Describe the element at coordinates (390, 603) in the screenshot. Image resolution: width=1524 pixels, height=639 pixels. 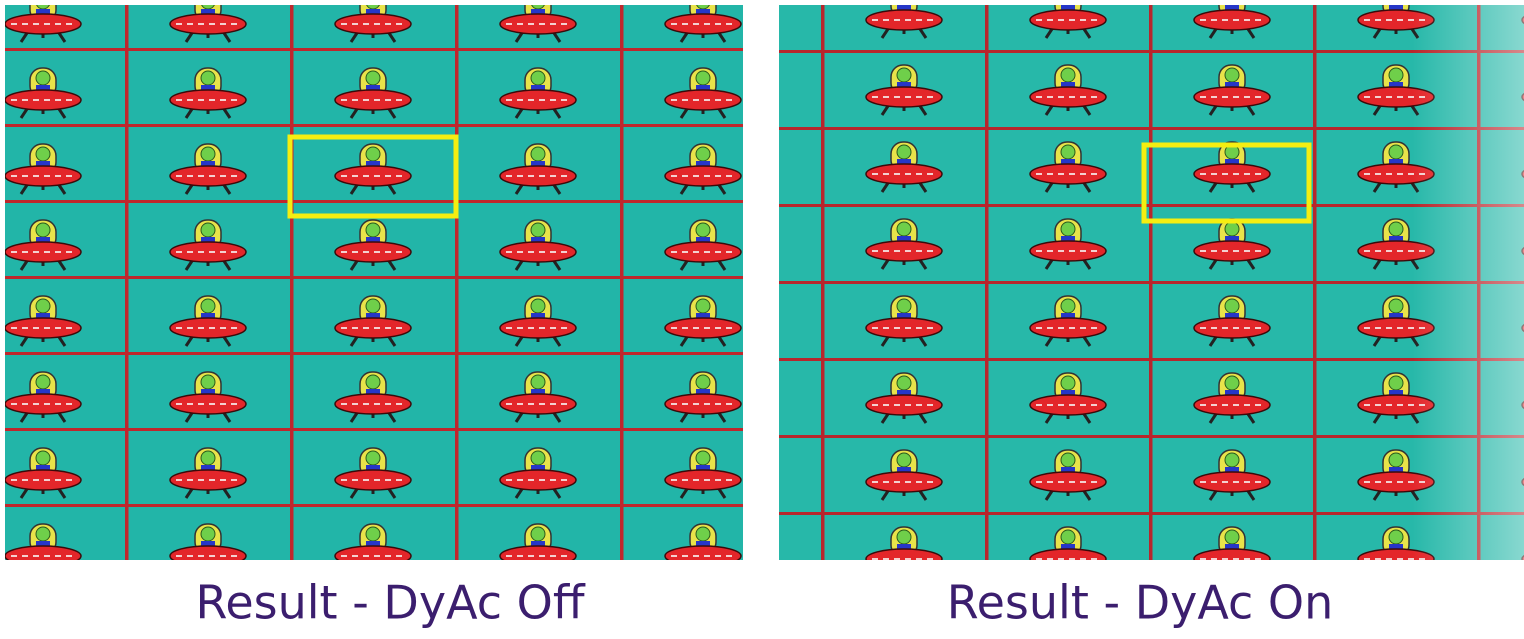
I see `caption: Result - DyAc Off` at that location.